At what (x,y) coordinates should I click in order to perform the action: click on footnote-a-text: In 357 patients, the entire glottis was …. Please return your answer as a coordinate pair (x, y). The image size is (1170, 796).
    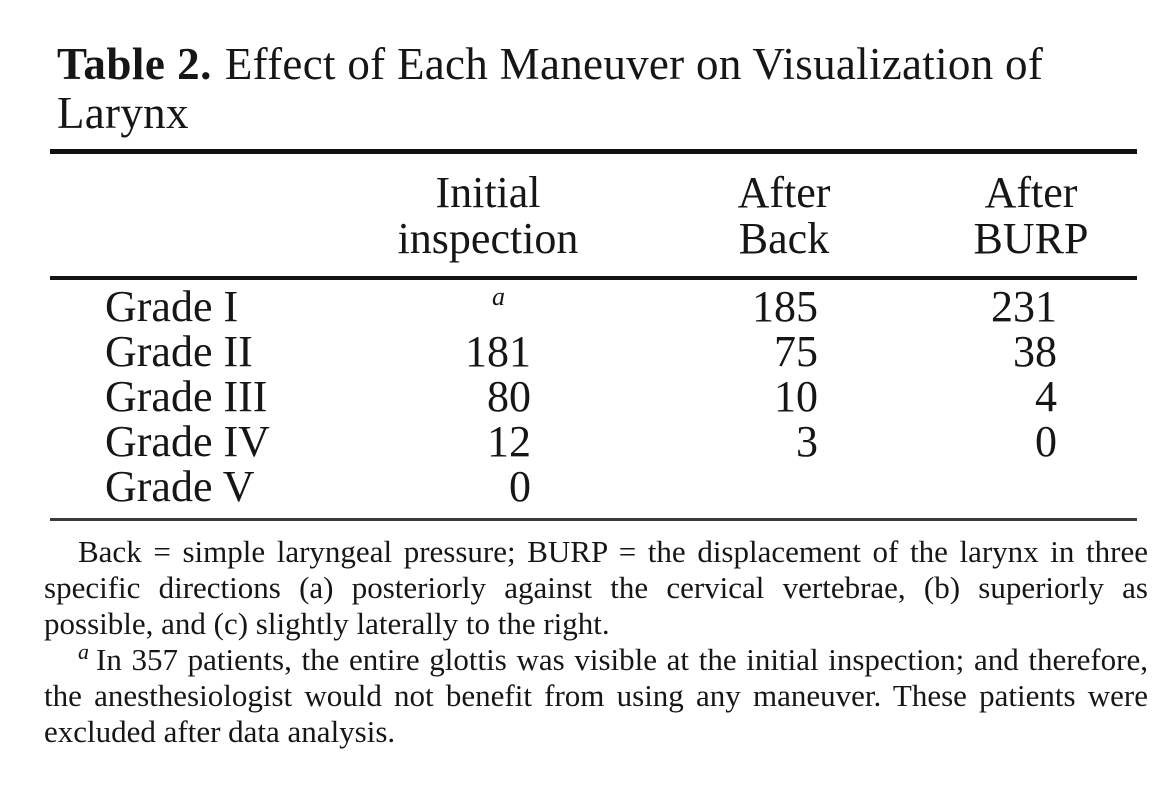
    Looking at the image, I should click on (596, 695).